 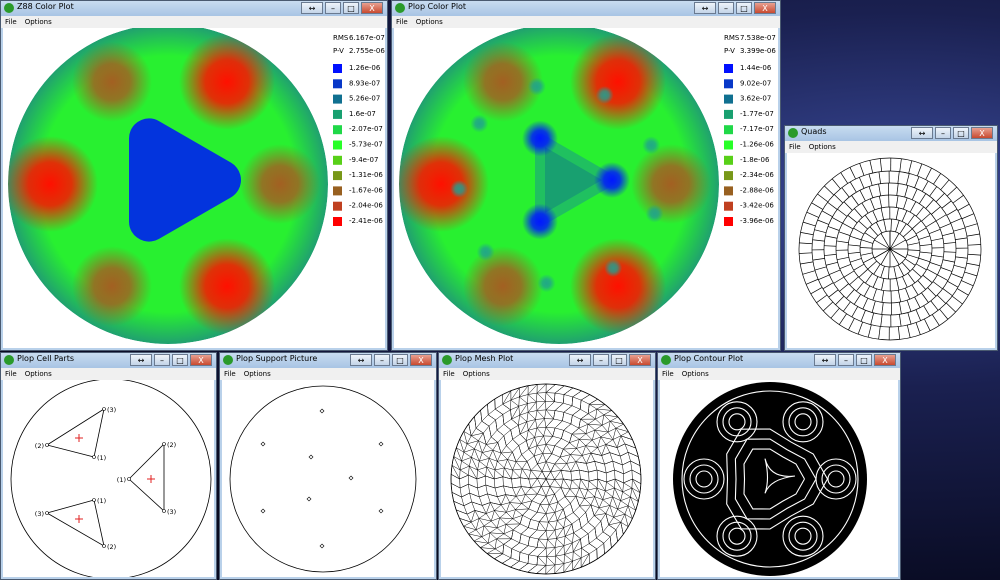 I want to click on vertex-label: (3), so click(x=111, y=410).